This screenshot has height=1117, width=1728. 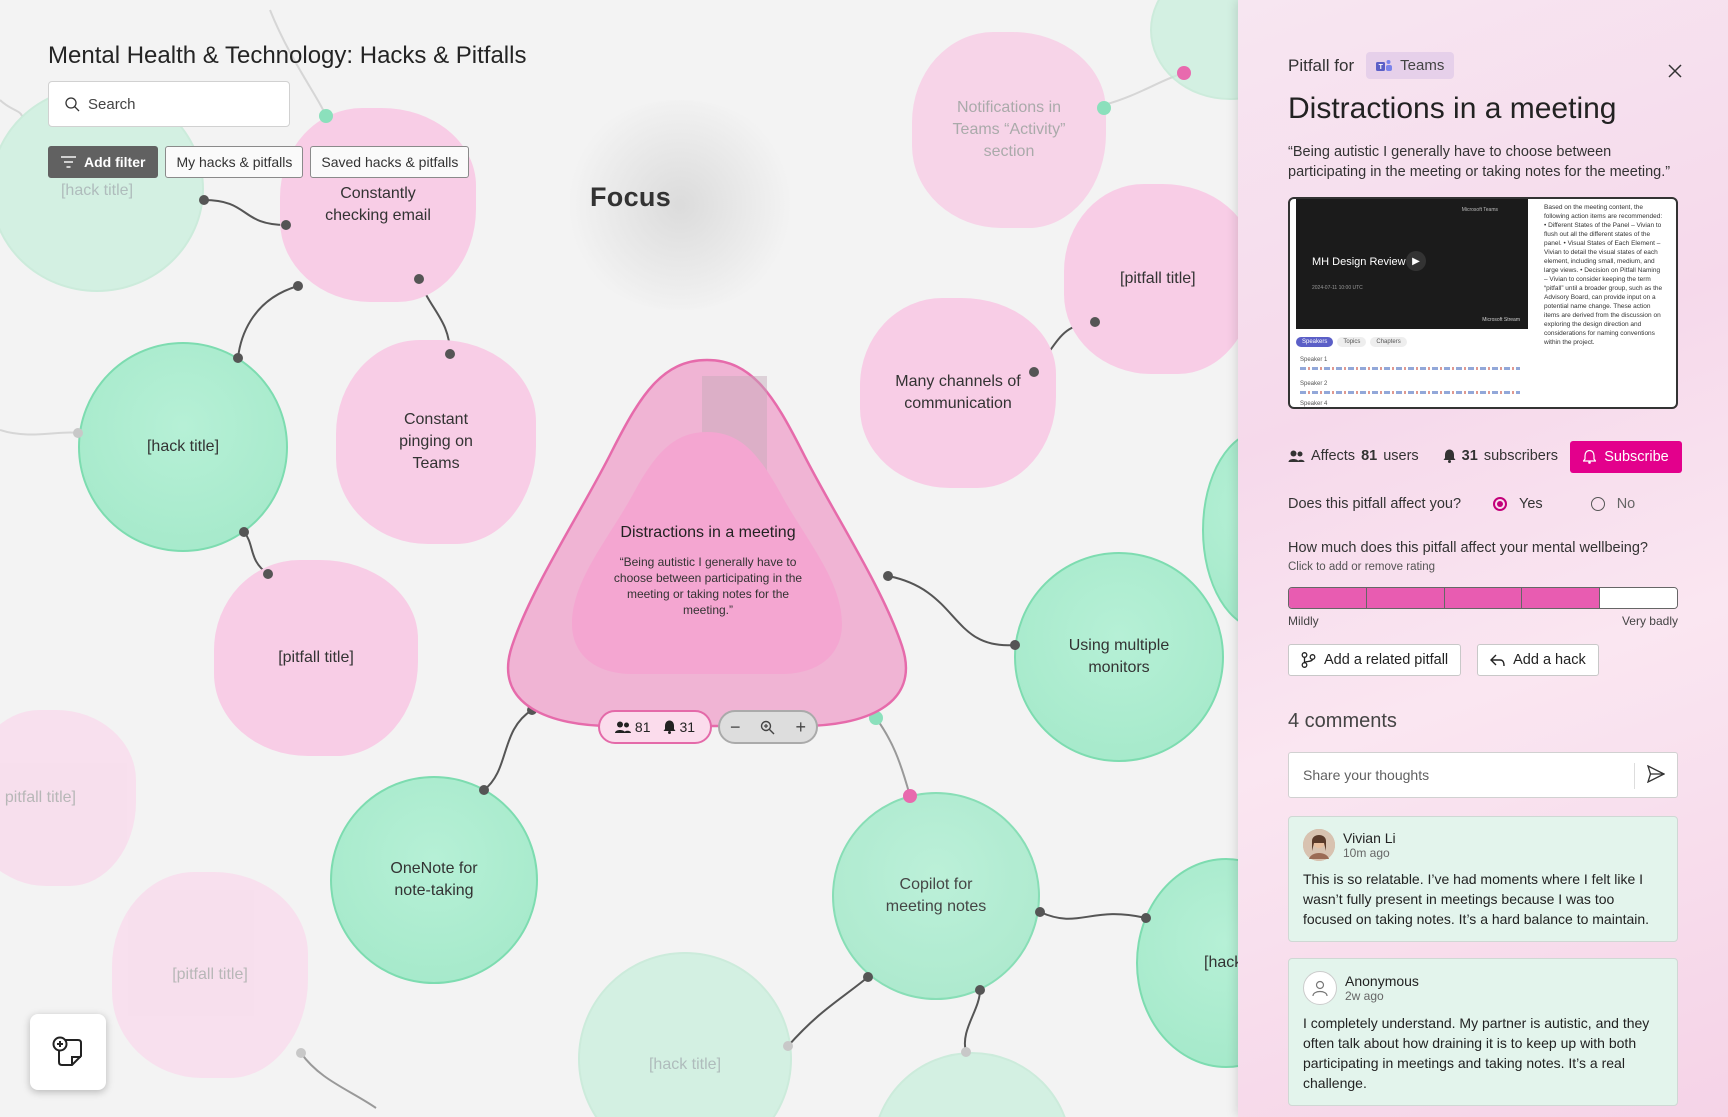 What do you see at coordinates (1369, 838) in the screenshot?
I see `comment-author: Vivian Li` at bounding box center [1369, 838].